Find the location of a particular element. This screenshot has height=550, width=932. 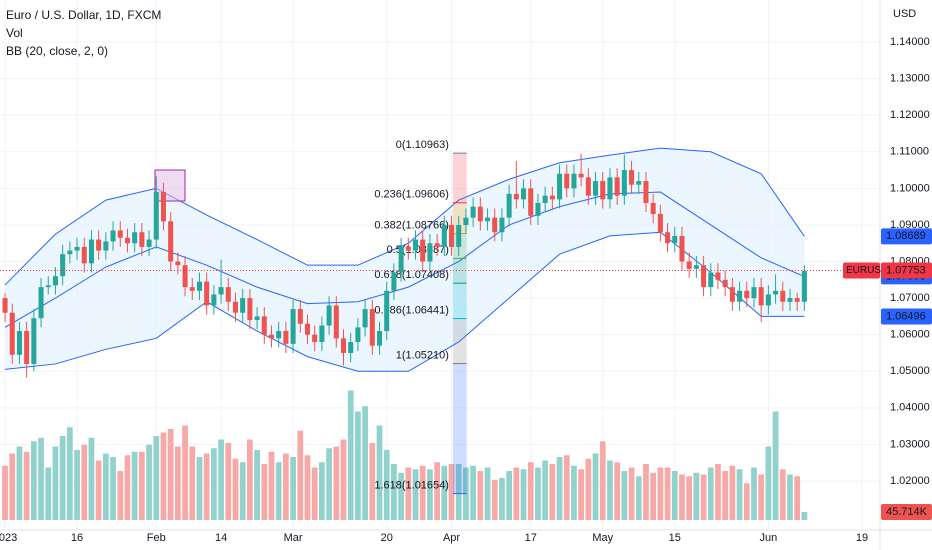

fib-zone is located at coordinates (459, 341).